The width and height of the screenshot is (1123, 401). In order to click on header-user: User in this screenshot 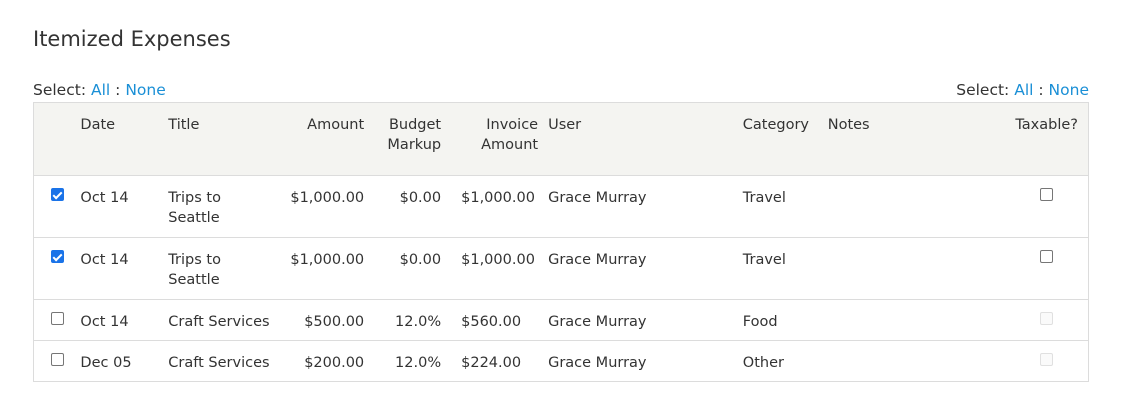, I will do `click(645, 139)`.